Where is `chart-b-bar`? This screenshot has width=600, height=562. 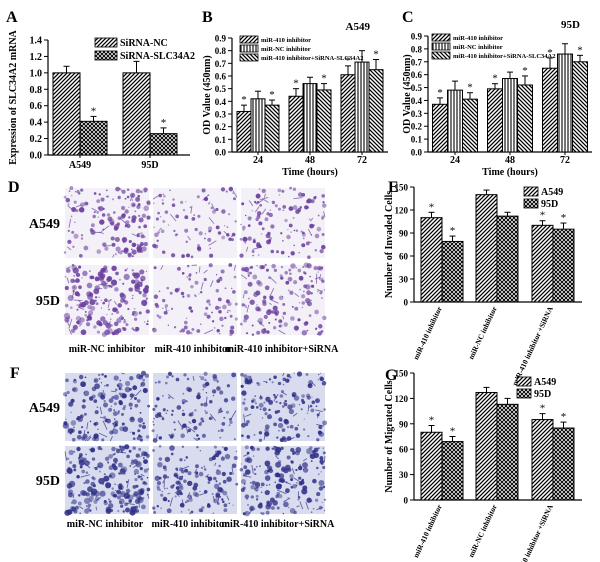
chart-b-bar is located at coordinates (272, 128).